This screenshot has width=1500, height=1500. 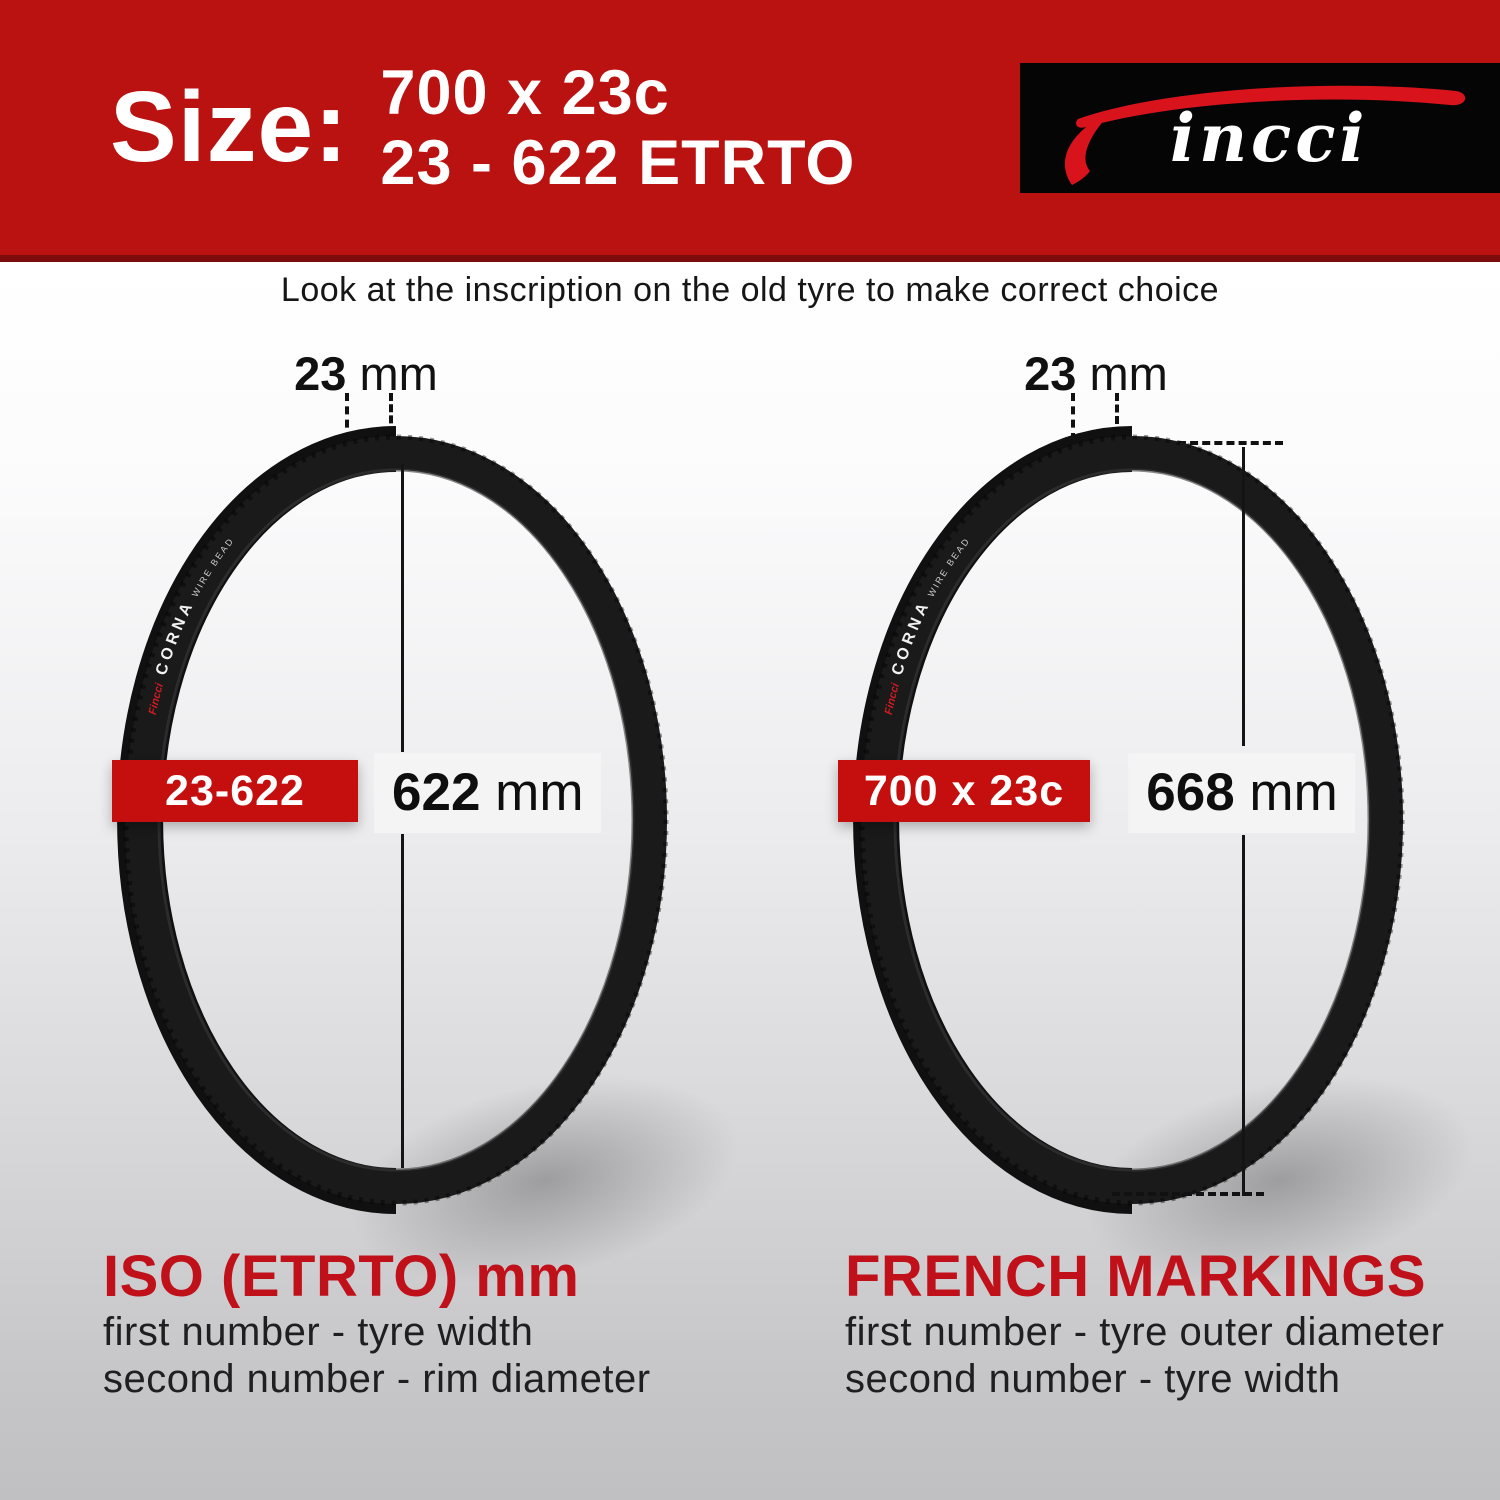 What do you see at coordinates (402, 1001) in the screenshot?
I see `diameter-line-bottom` at bounding box center [402, 1001].